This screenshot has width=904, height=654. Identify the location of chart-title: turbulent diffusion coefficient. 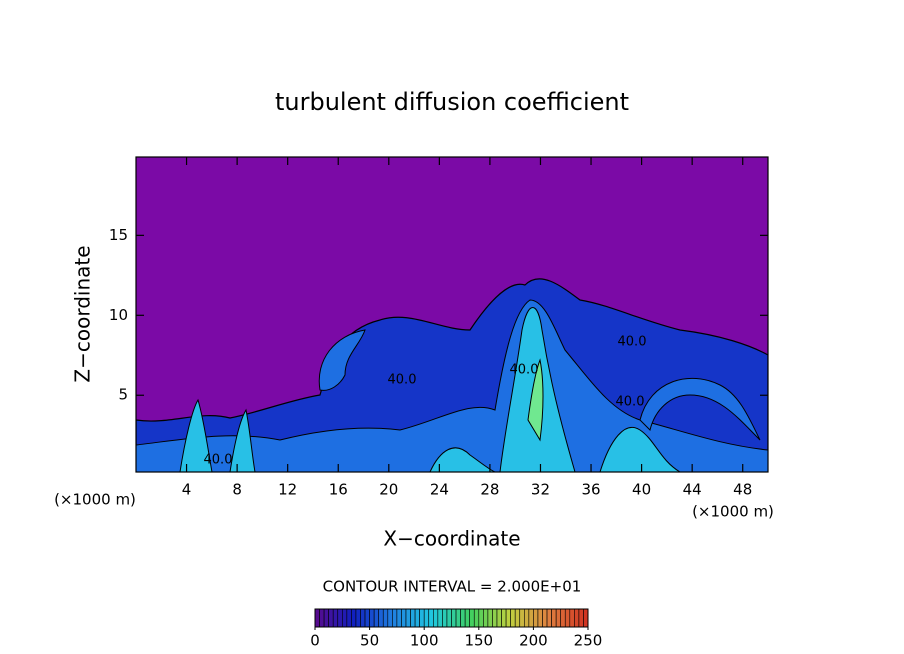
(452, 102).